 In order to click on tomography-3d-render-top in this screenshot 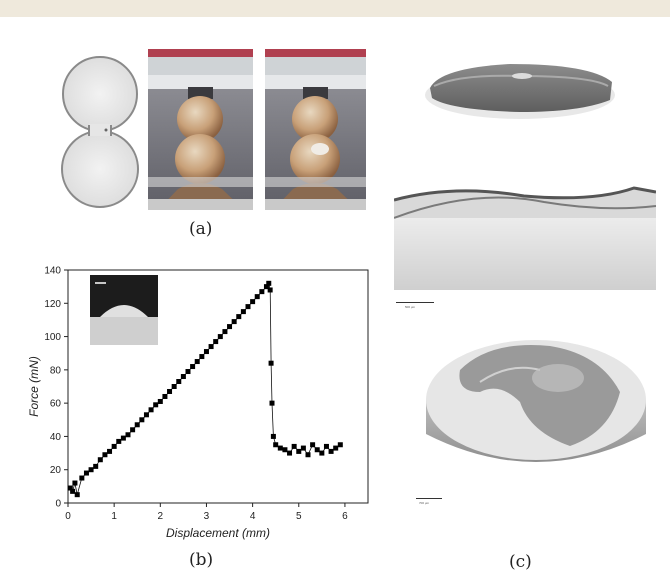, I will do `click(520, 91)`.